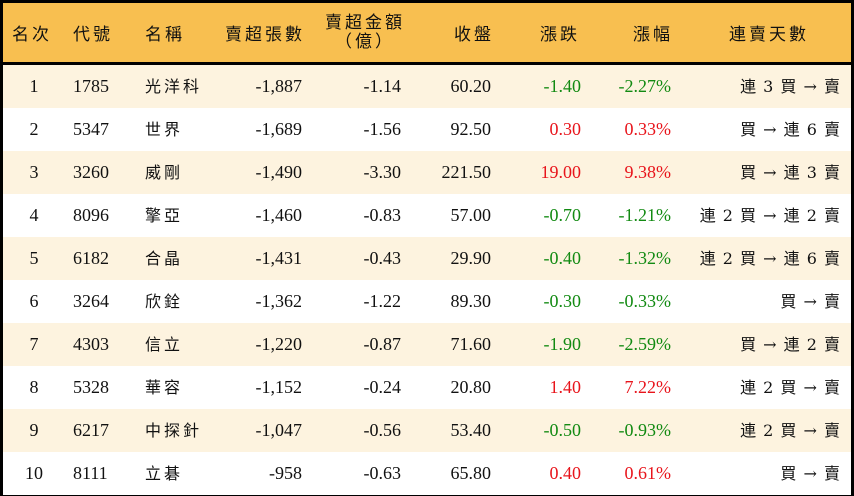 The height and width of the screenshot is (496, 854). Describe the element at coordinates (382, 215) in the screenshot. I see `cell-sell-amount: -0.83` at that location.